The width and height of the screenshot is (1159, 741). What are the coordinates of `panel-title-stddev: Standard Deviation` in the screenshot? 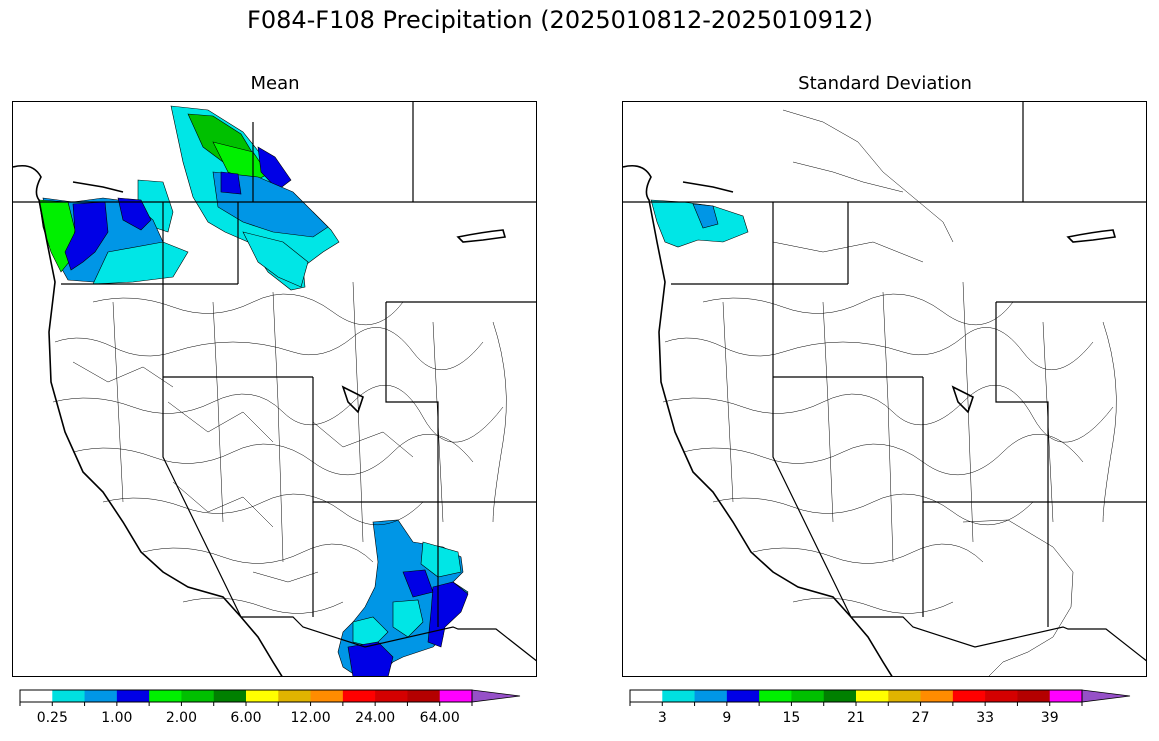 It's located at (885, 83).